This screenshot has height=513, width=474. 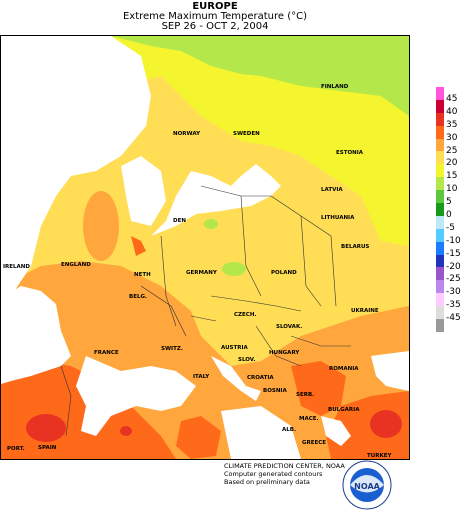 What do you see at coordinates (453, 305) in the screenshot?
I see `legend-label: -35` at bounding box center [453, 305].